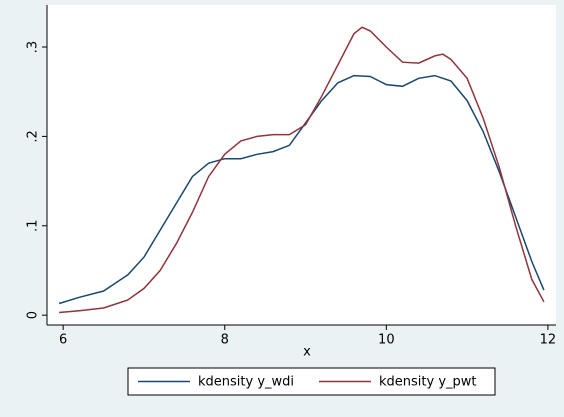  Describe the element at coordinates (33, 226) in the screenshot. I see `y-tick-label: .1` at that location.